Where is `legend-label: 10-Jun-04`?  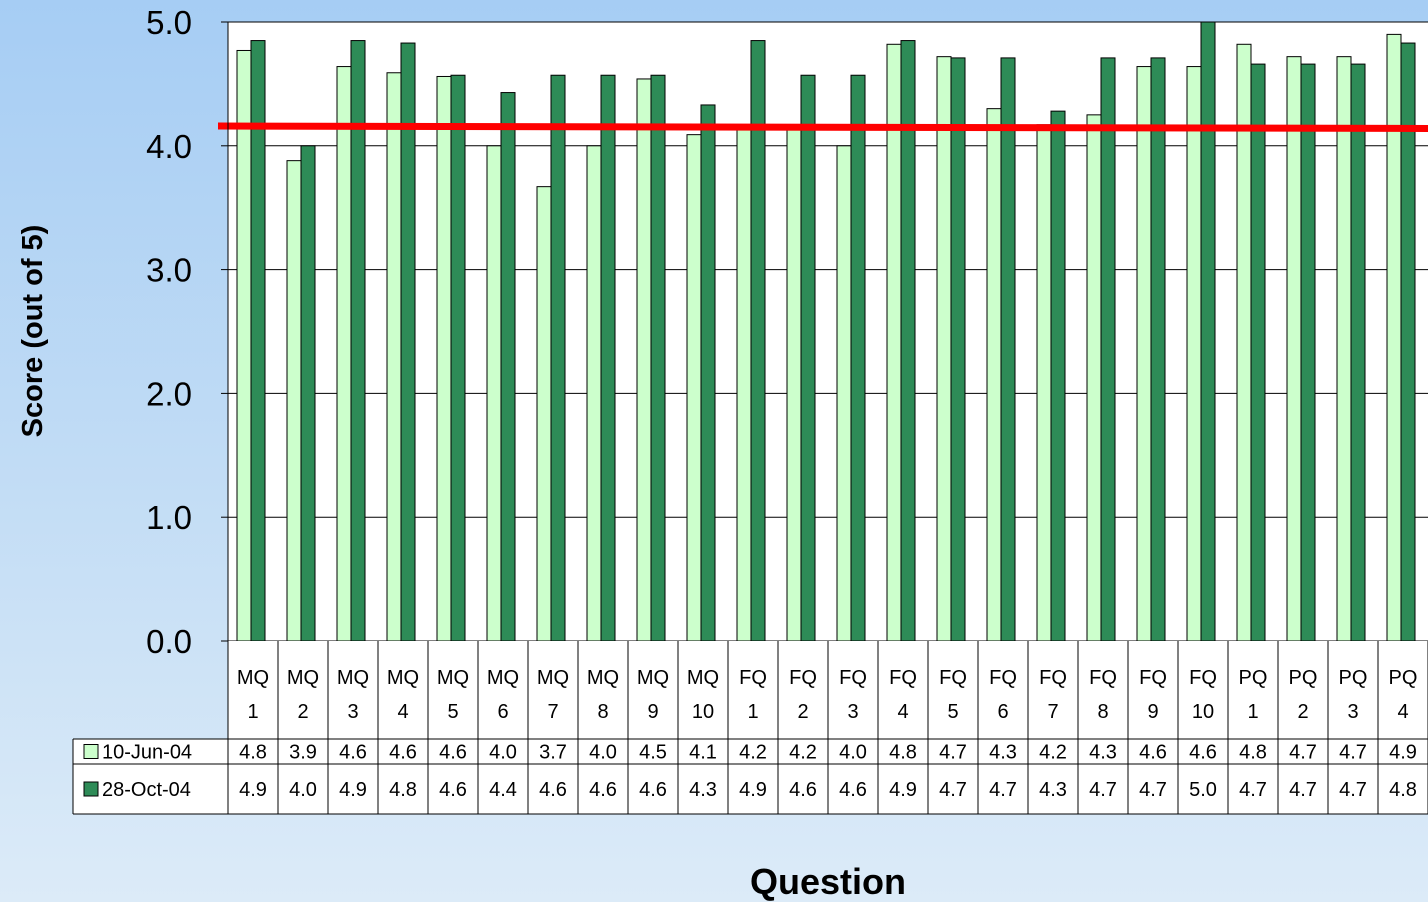
legend-label: 10-Jun-04 is located at coordinates (147, 753).